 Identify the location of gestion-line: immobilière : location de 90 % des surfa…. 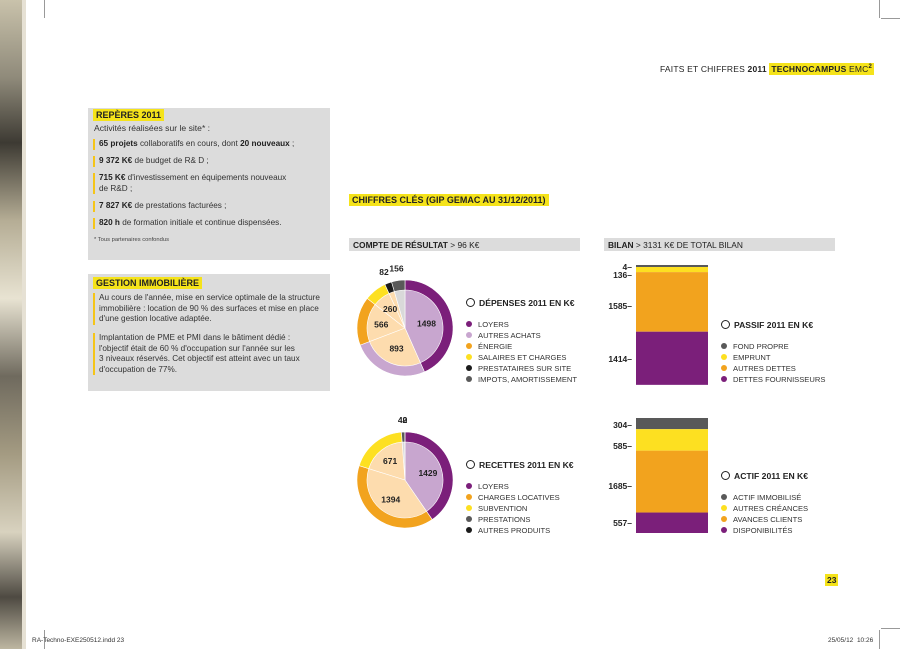
(209, 308).